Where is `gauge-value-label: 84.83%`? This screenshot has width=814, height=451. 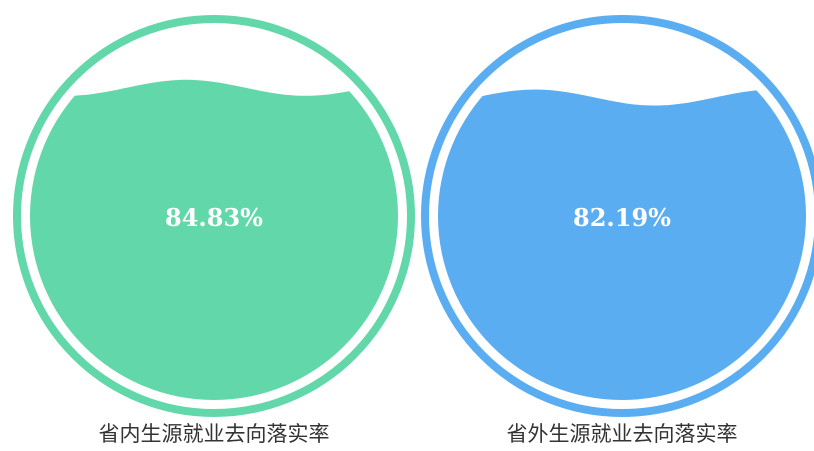 gauge-value-label: 84.83% is located at coordinates (214, 217).